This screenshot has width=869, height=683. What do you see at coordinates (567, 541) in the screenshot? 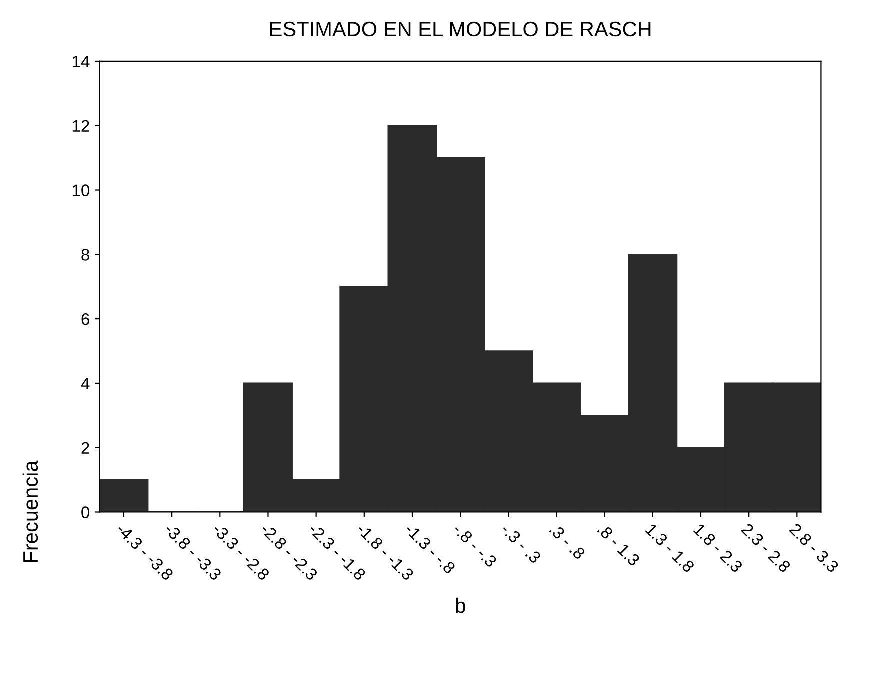
I see `x-tick-label: .3 - .8` at bounding box center [567, 541].